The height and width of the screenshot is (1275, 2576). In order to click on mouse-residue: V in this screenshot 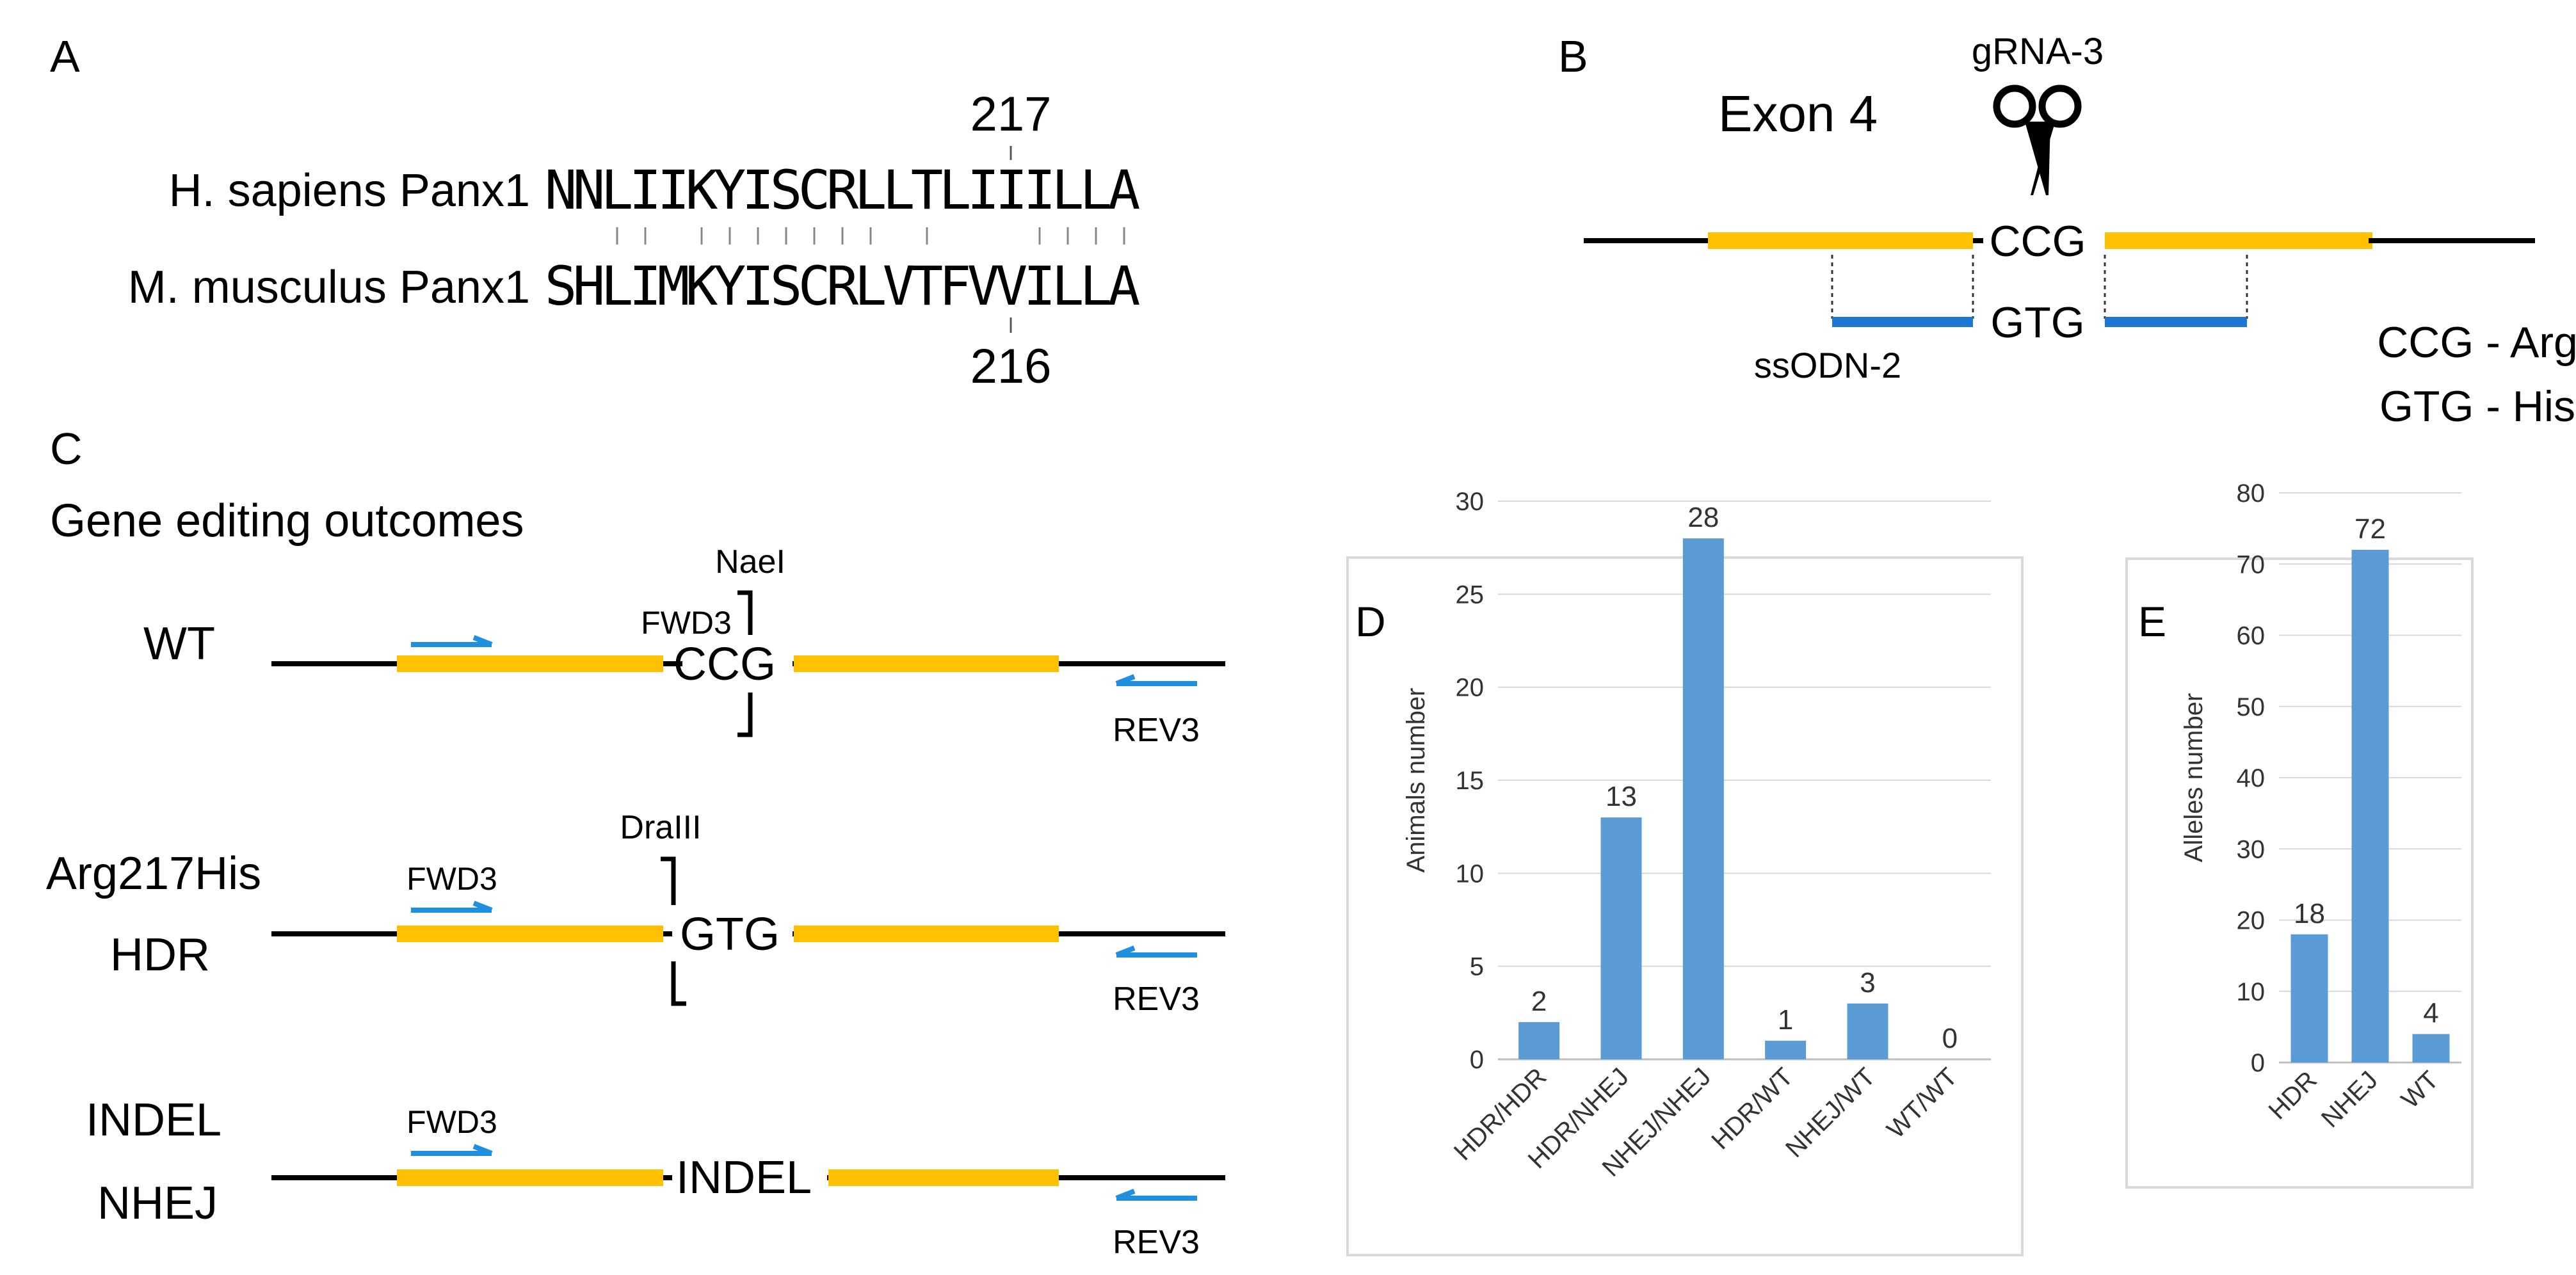, I will do `click(899, 286)`.